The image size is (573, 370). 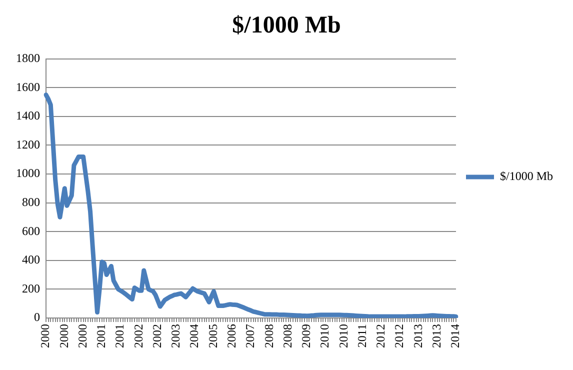 What do you see at coordinates (31, 201) in the screenshot?
I see `y-tick-label: 800` at bounding box center [31, 201].